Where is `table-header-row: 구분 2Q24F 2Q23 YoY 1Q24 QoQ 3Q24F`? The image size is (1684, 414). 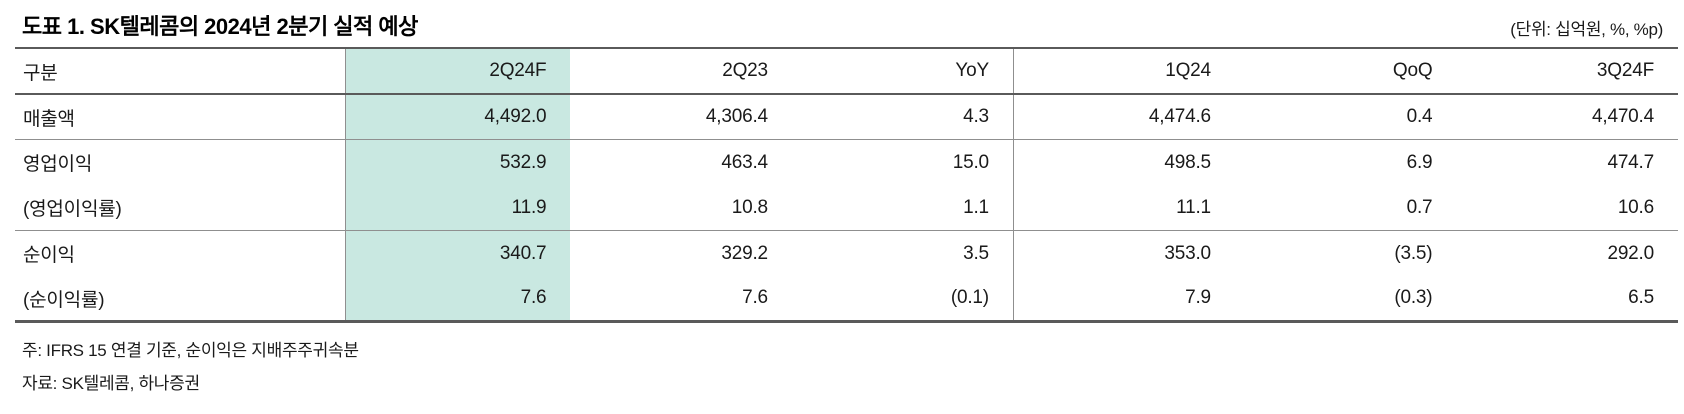
table-header-row: 구분 2Q24F 2Q23 YoY 1Q24 QoQ 3Q24F is located at coordinates (846, 71).